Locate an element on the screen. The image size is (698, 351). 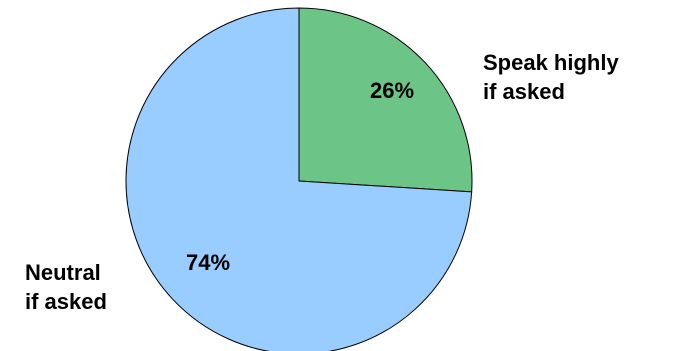
slice-value-label-1: 74% is located at coordinates (208, 262).